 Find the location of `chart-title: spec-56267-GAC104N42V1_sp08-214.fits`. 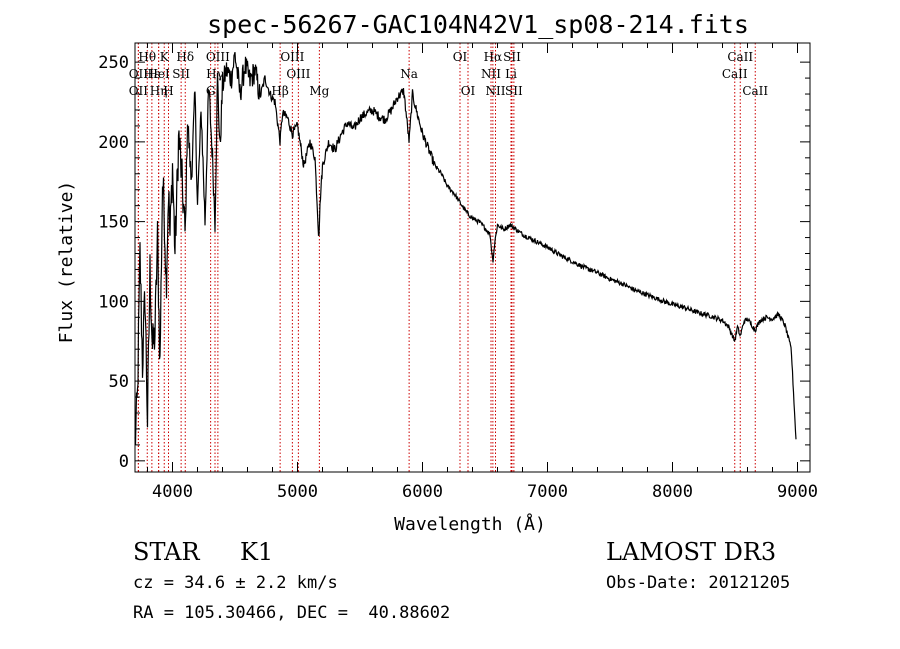

chart-title: spec-56267-GAC104N42V1_sp08-214.fits is located at coordinates (478, 24).